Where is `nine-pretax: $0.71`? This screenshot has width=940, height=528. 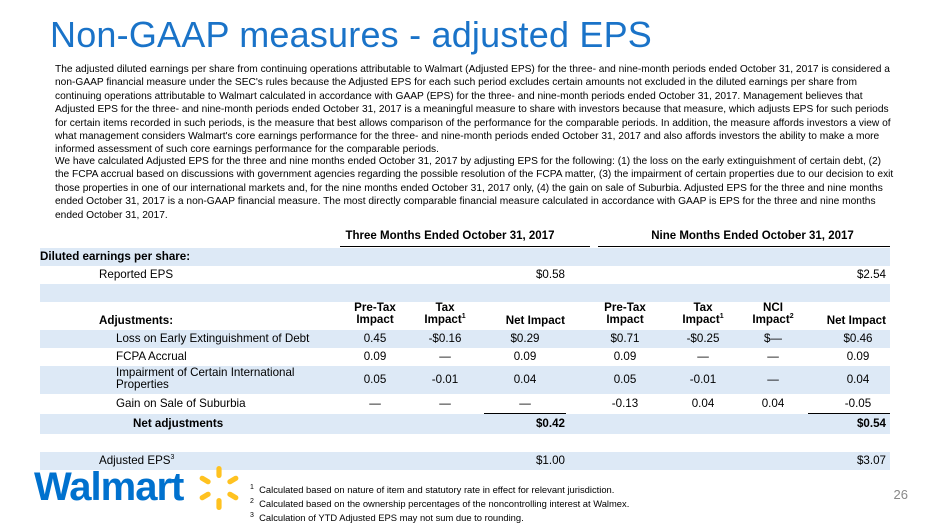 nine-pretax: $0.71 is located at coordinates (625, 338).